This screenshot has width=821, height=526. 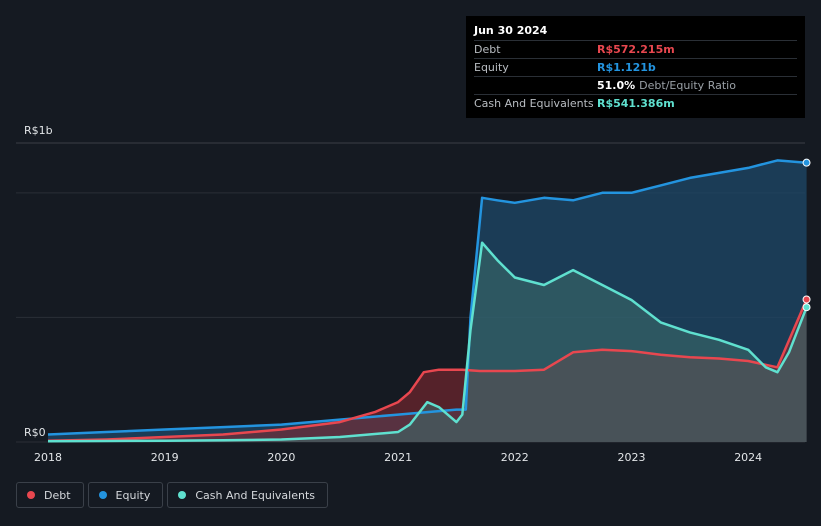 I want to click on tooltip-equity-label: Equity, so click(x=491, y=67).